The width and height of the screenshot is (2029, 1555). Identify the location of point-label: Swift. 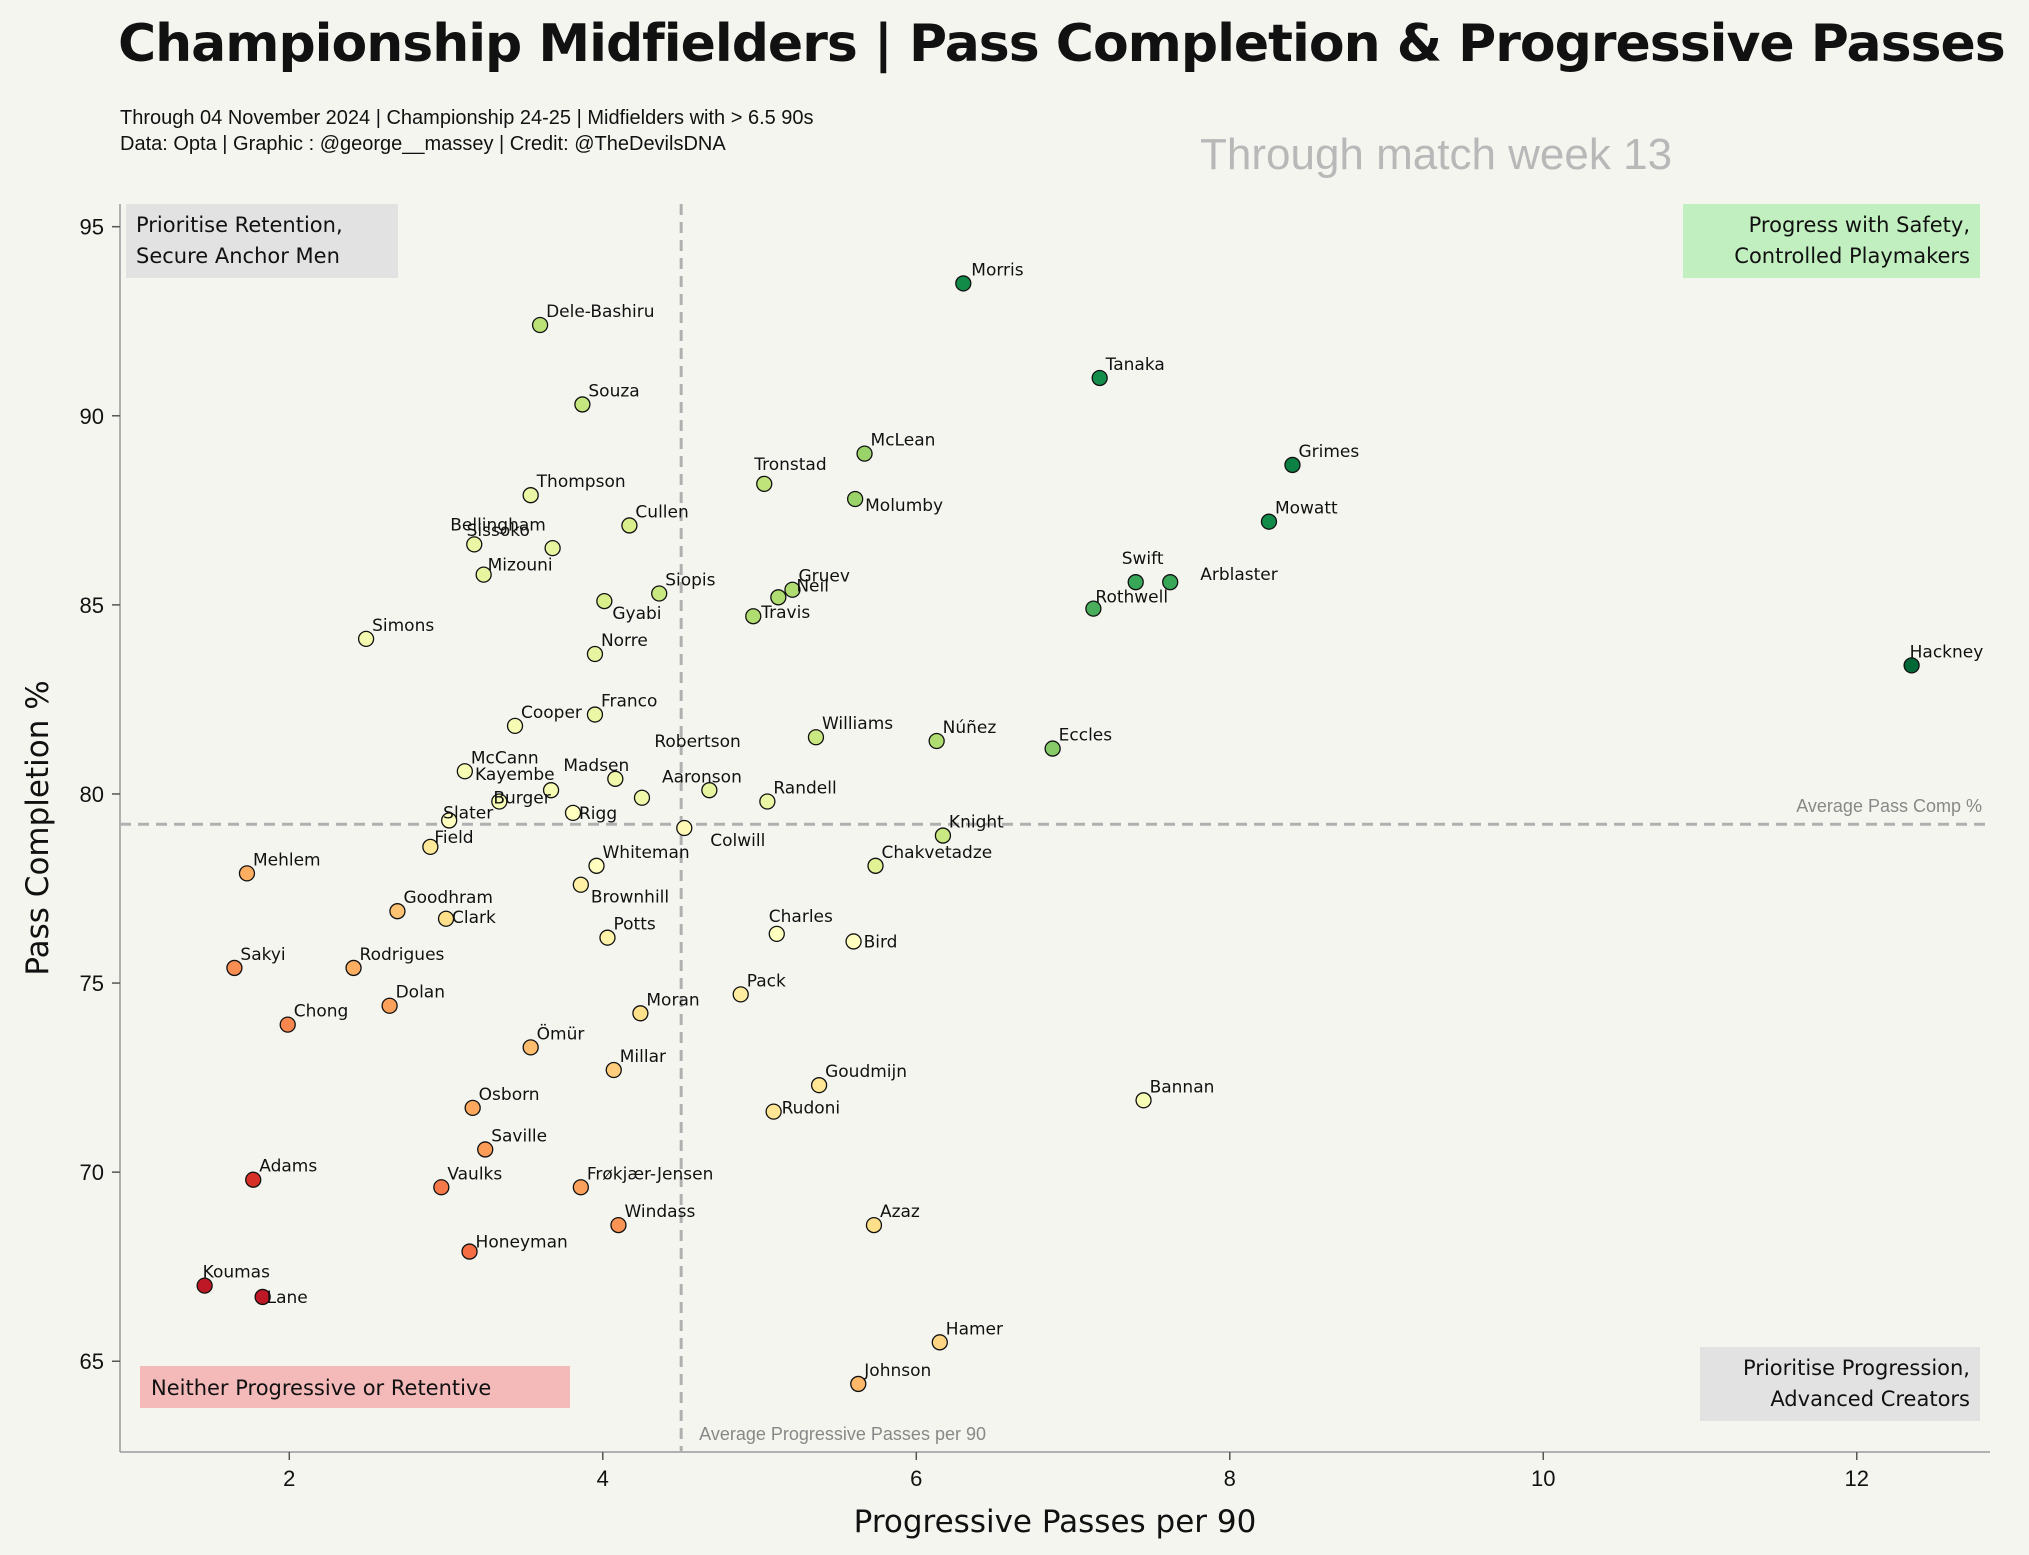
(1143, 559).